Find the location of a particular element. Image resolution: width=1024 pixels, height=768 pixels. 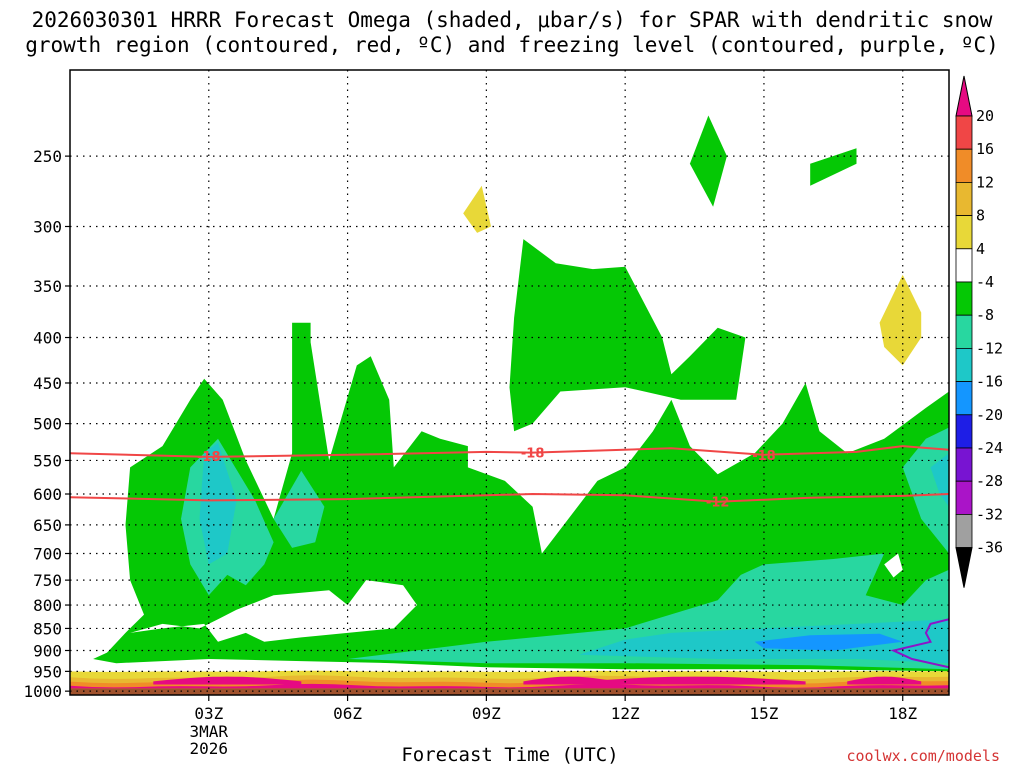

x-tick-label-03Z: 03Z is located at coordinates (208, 713).